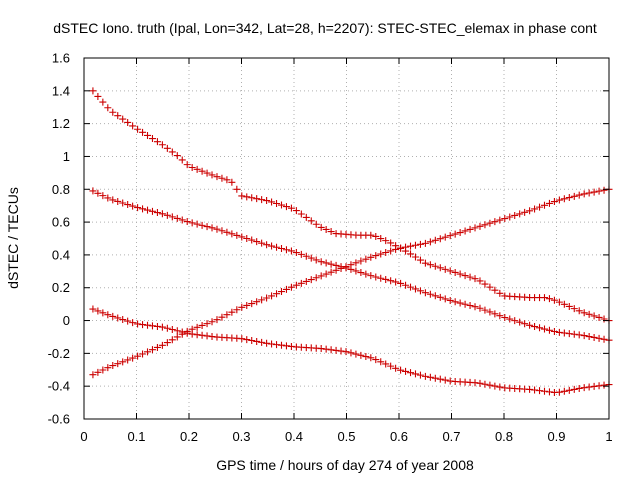 This screenshot has height=480, width=640. What do you see at coordinates (13, 238) in the screenshot?
I see `y-axis-label: dSTEC / TECUs` at bounding box center [13, 238].